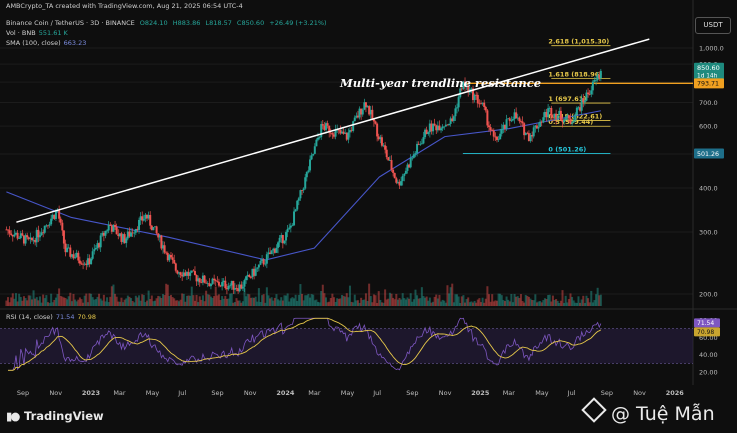 The image size is (737, 433). What do you see at coordinates (37, 33) in the screenshot?
I see `volume-legend: Vol · BNB 551.61 K` at bounding box center [37, 33].